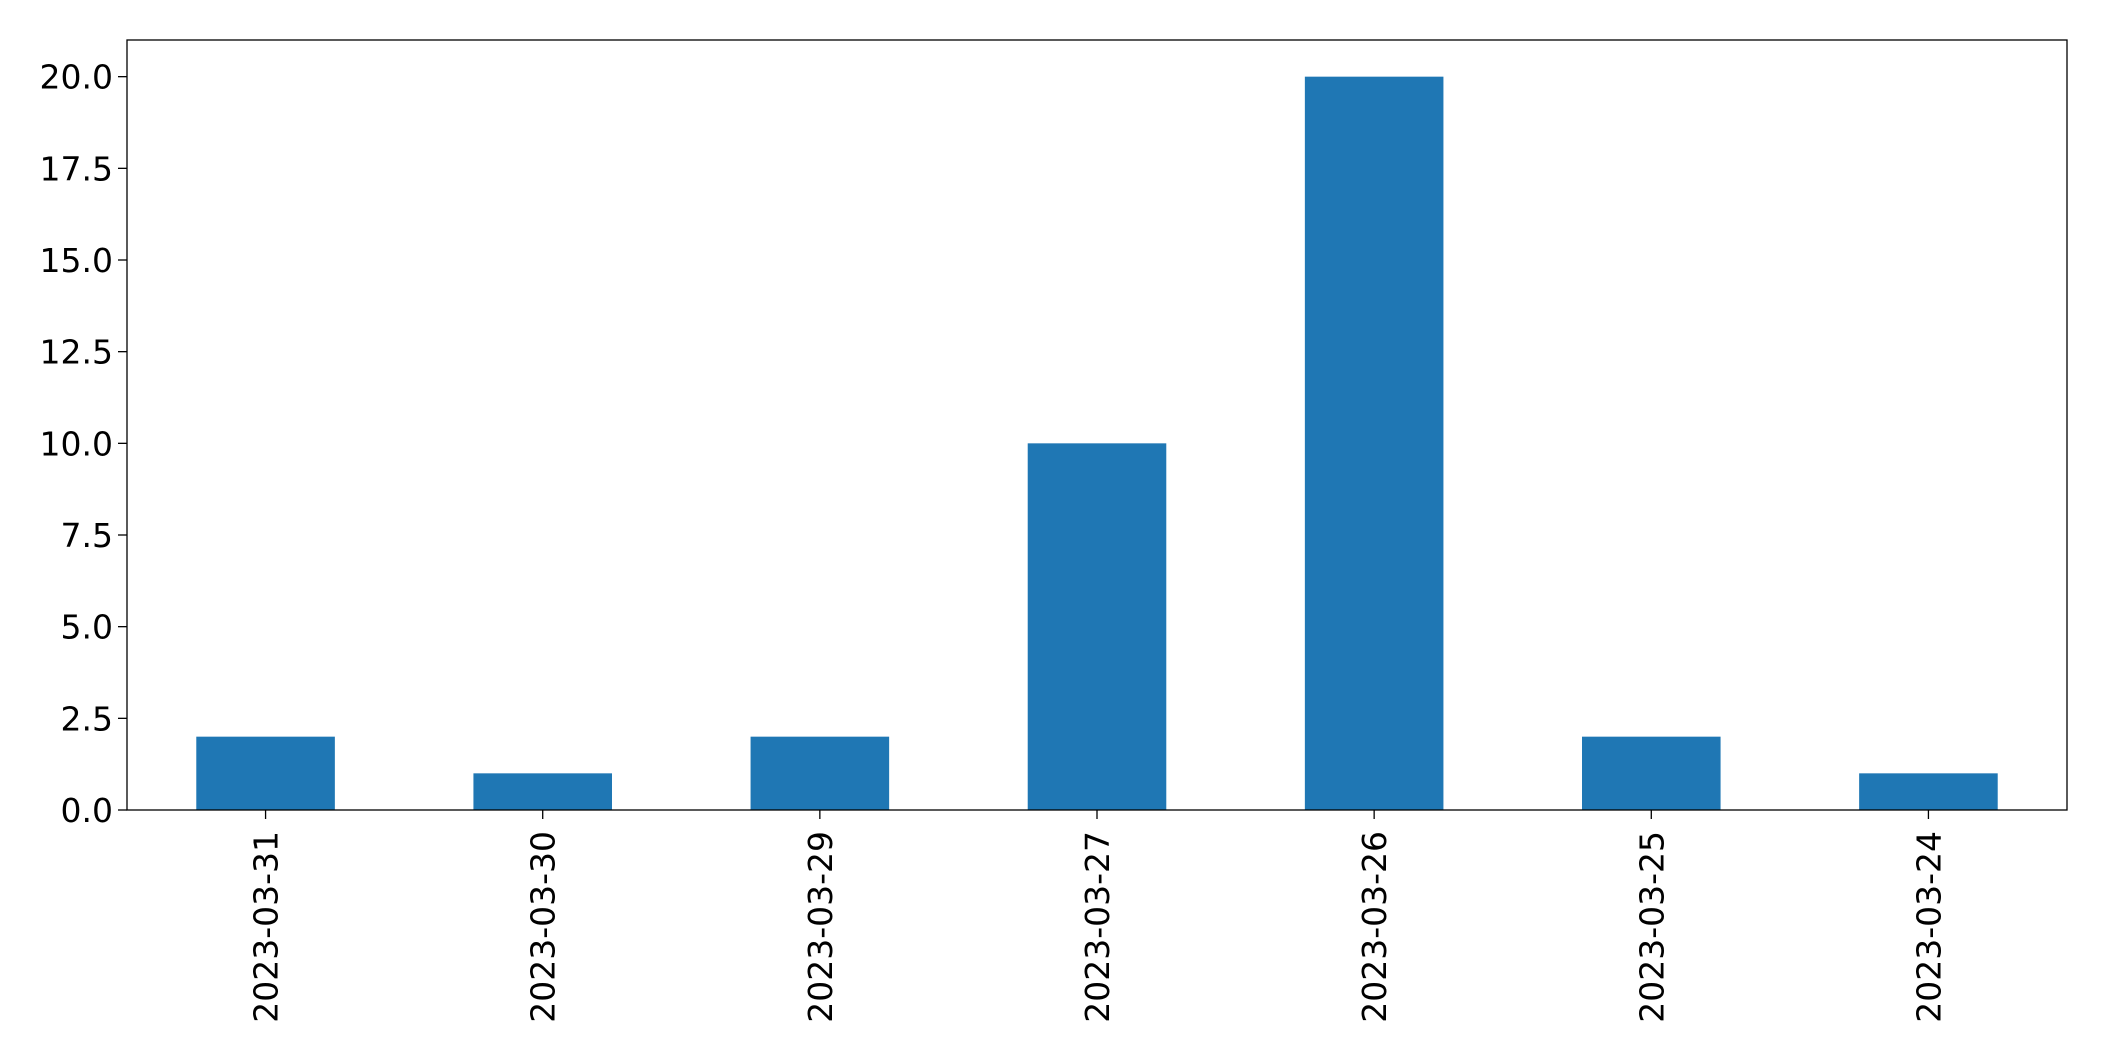 The height and width of the screenshot is (1061, 2104). Describe the element at coordinates (76, 168) in the screenshot. I see `y-tick-label: 17.5` at that location.